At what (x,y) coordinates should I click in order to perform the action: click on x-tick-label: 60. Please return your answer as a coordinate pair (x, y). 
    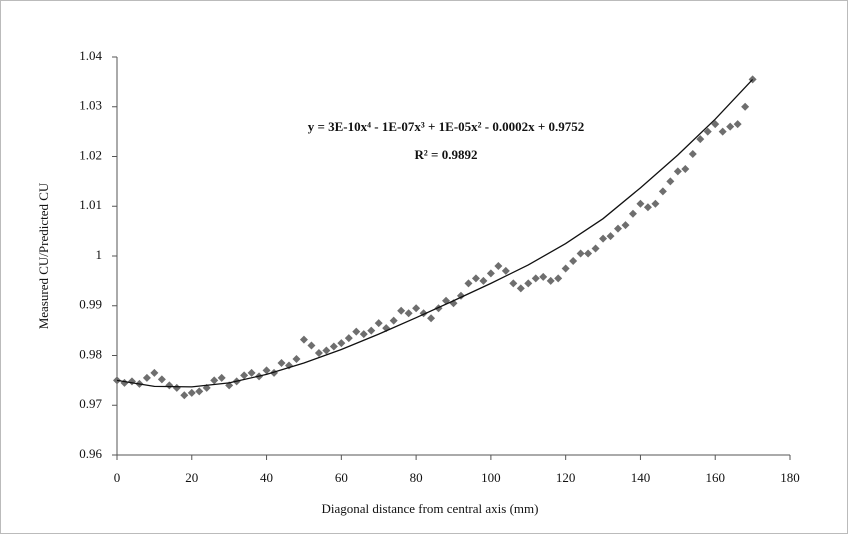
    Looking at the image, I should click on (341, 477).